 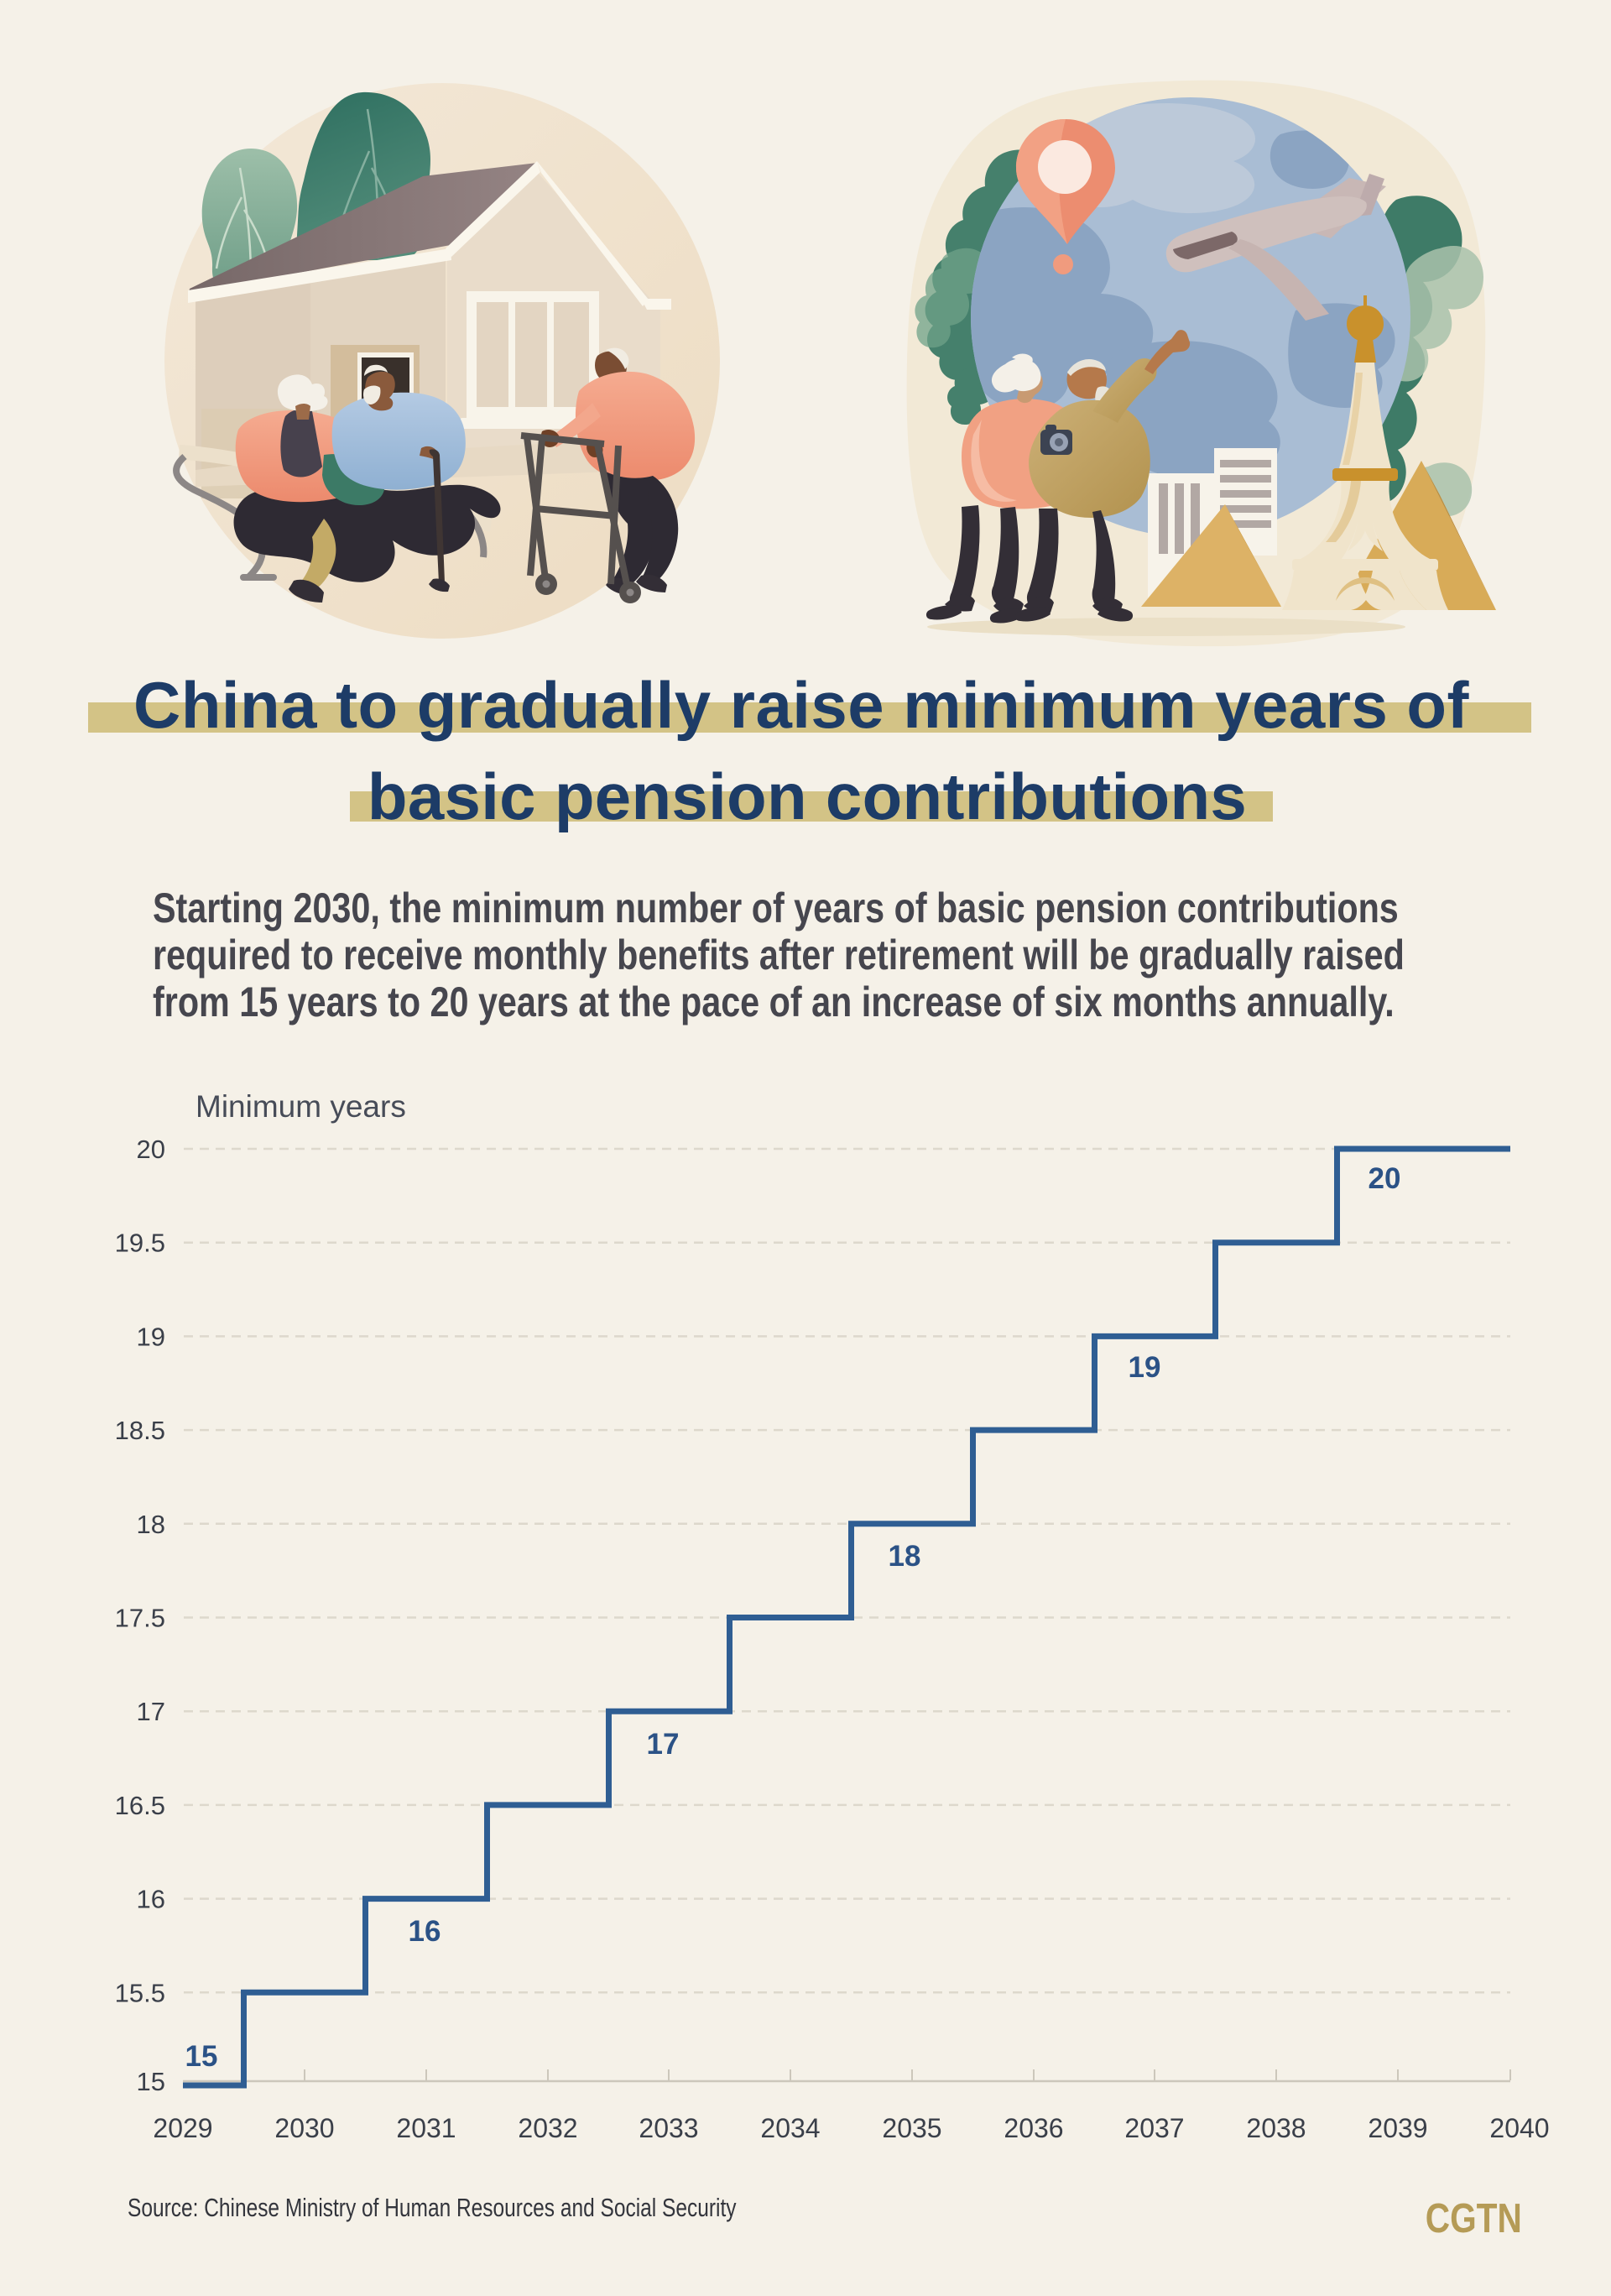 I want to click on svg-text: 2036, so click(x=1034, y=2128).